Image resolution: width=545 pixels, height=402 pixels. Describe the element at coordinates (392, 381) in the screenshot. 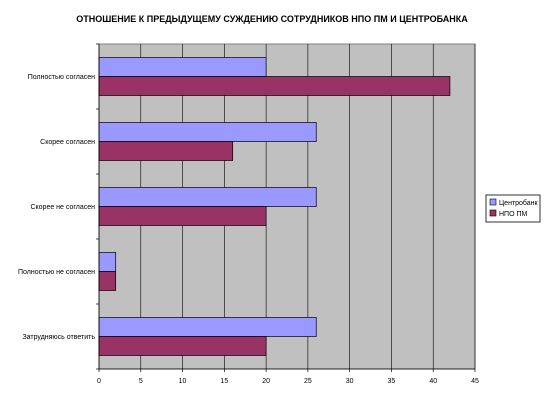

I see `x-tick-label: 35` at that location.